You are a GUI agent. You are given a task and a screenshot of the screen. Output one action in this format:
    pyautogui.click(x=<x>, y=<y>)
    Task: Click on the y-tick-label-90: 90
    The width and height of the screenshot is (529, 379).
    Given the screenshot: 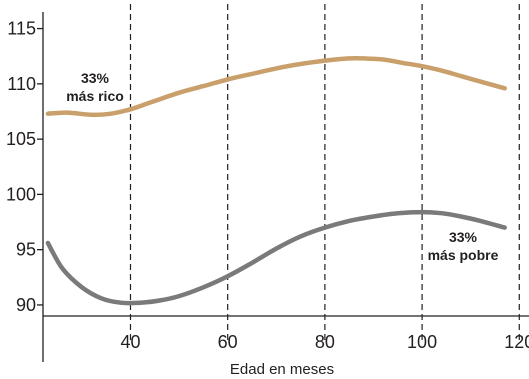 What is the action you would take?
    pyautogui.click(x=26, y=305)
    